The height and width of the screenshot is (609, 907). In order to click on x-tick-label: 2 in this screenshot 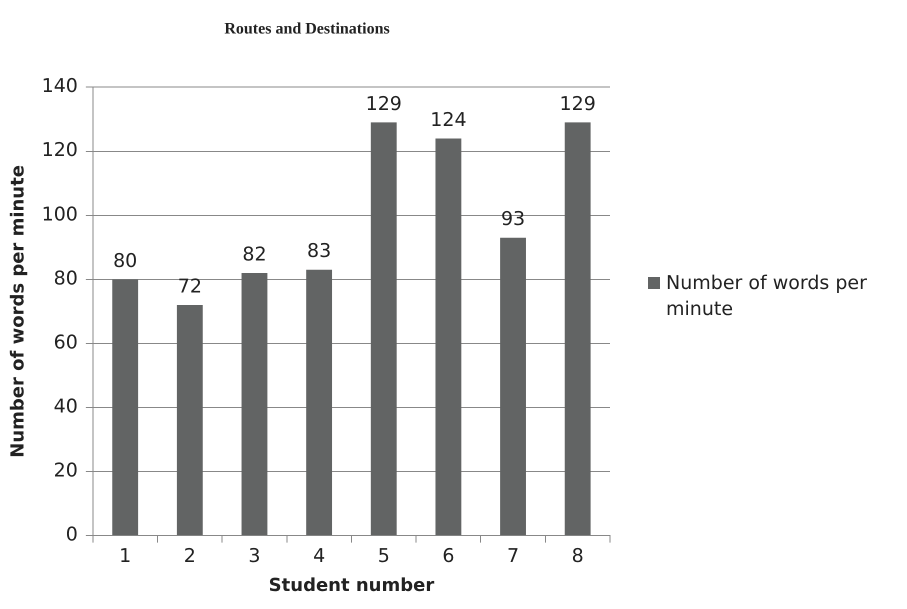, I will do `click(190, 555)`.